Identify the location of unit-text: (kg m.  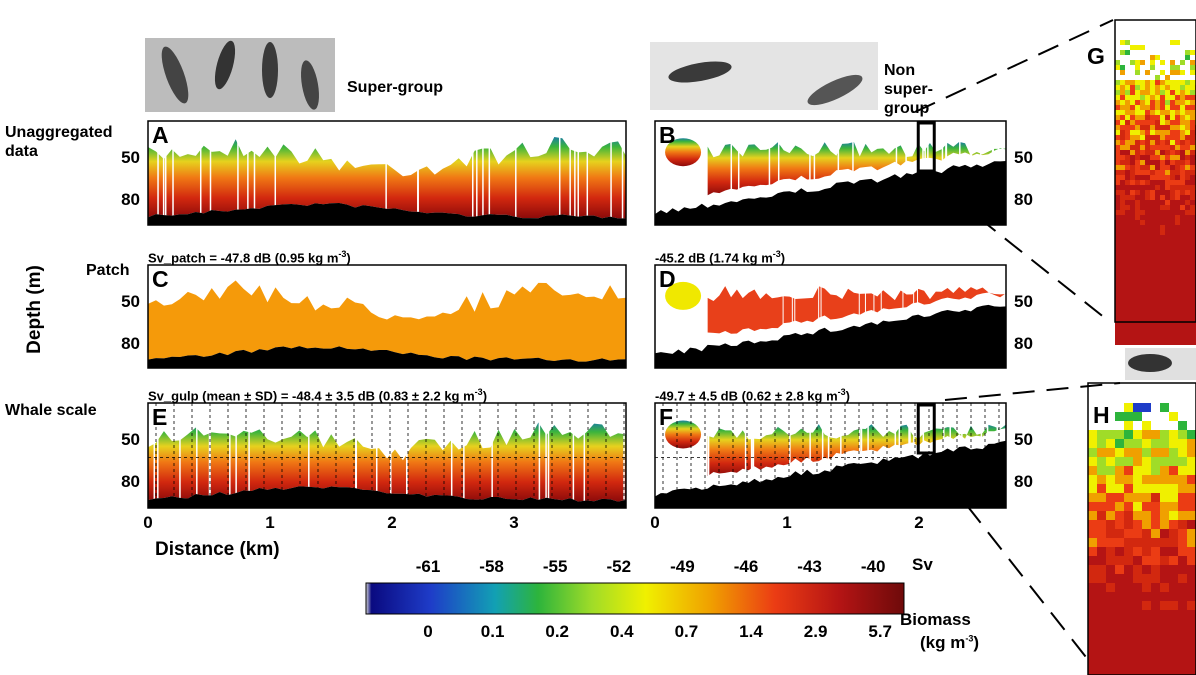
(943, 642).